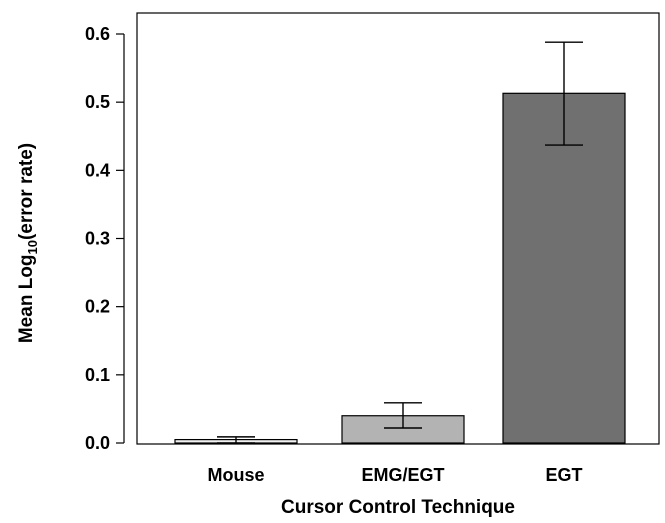 This screenshot has width=665, height=523. Describe the element at coordinates (398, 507) in the screenshot. I see `x-axis-title: Cursor Control Technique` at that location.